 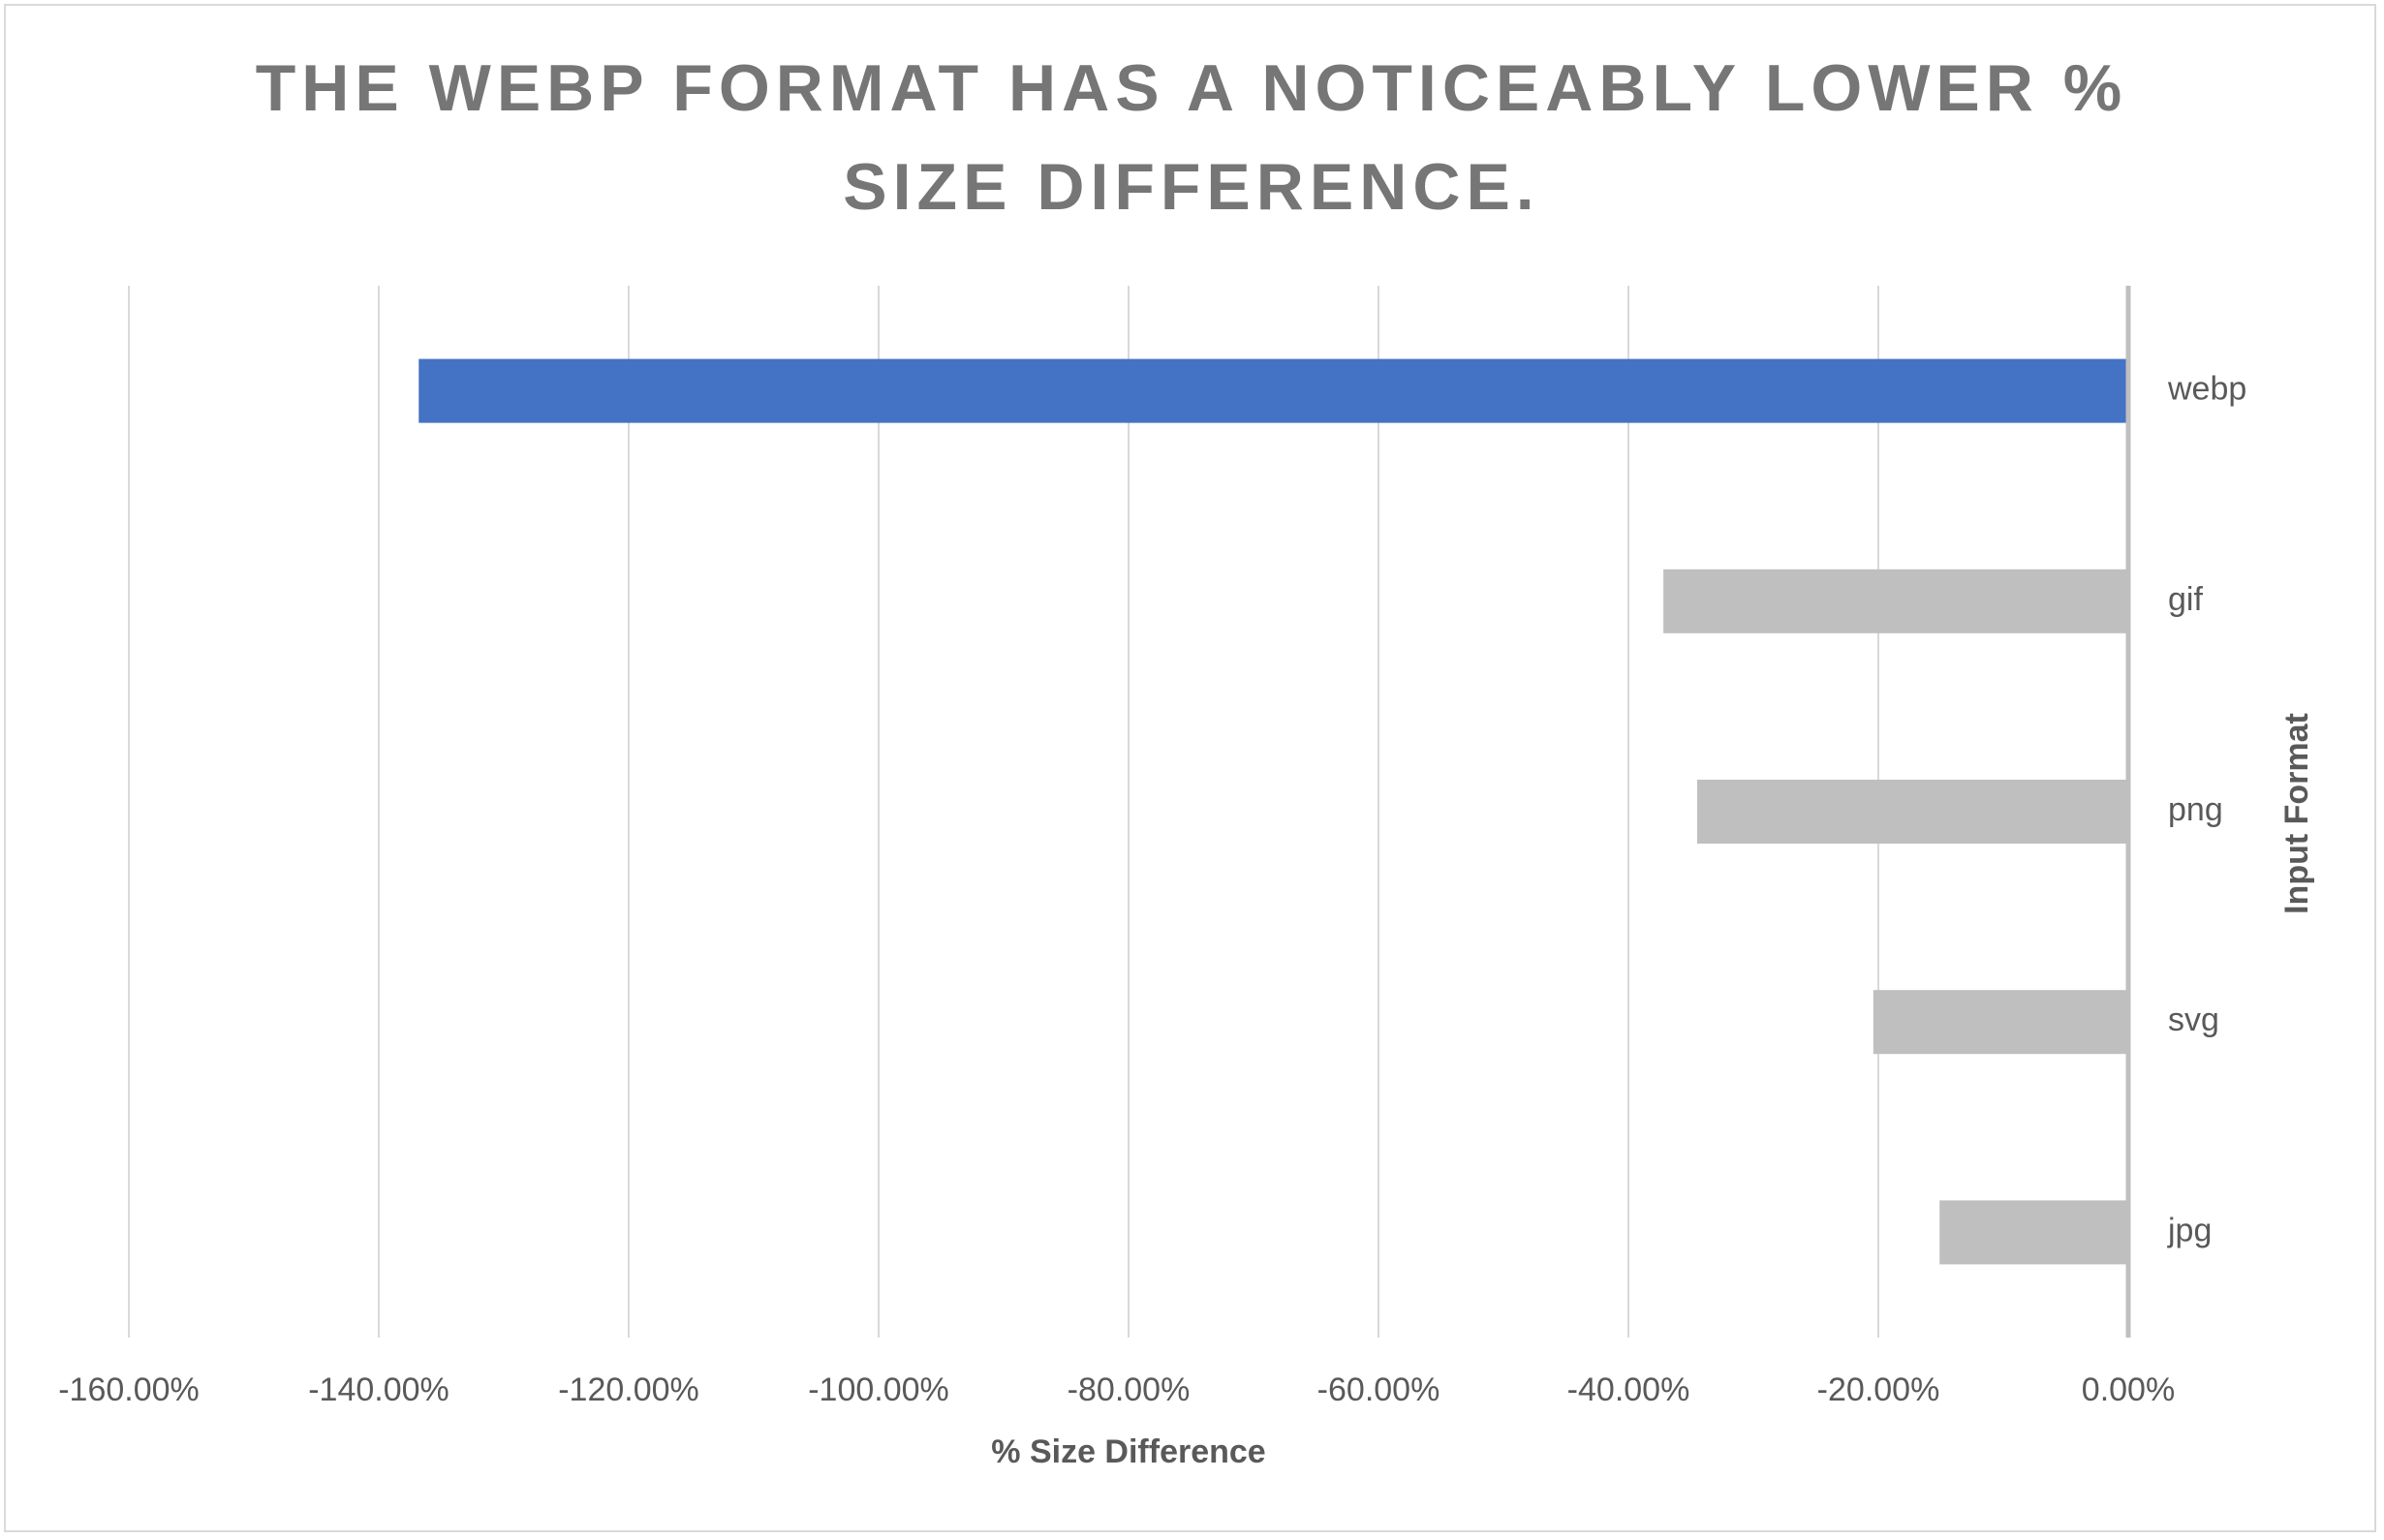 What do you see at coordinates (1628, 1390) in the screenshot?
I see `x-tick-label: -40.00%` at bounding box center [1628, 1390].